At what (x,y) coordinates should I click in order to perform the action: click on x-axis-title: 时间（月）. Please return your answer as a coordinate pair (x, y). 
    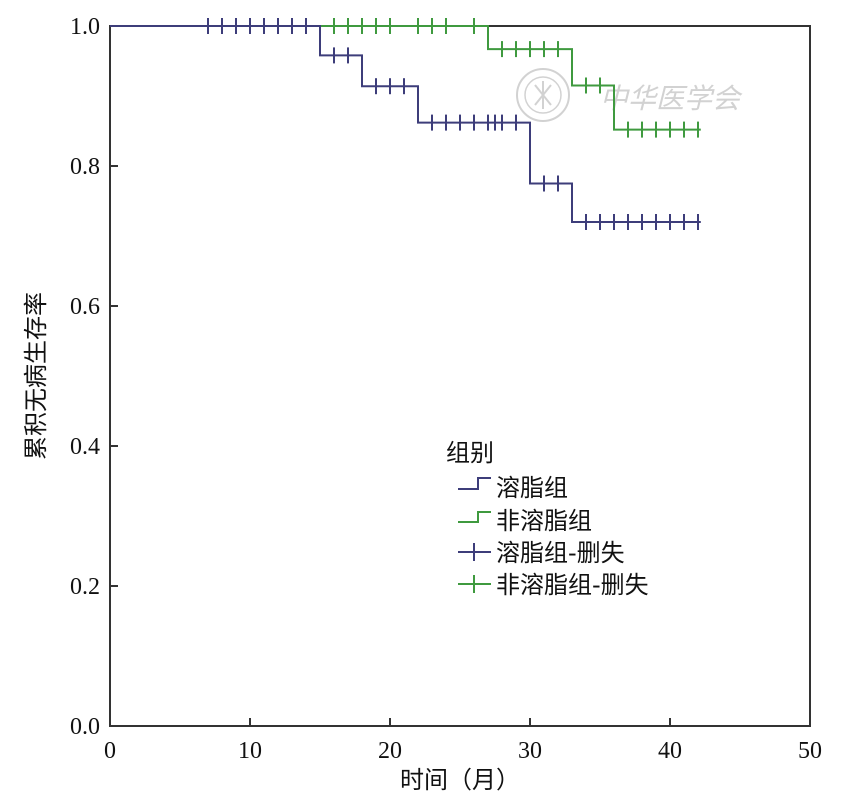
    Looking at the image, I should click on (460, 780).